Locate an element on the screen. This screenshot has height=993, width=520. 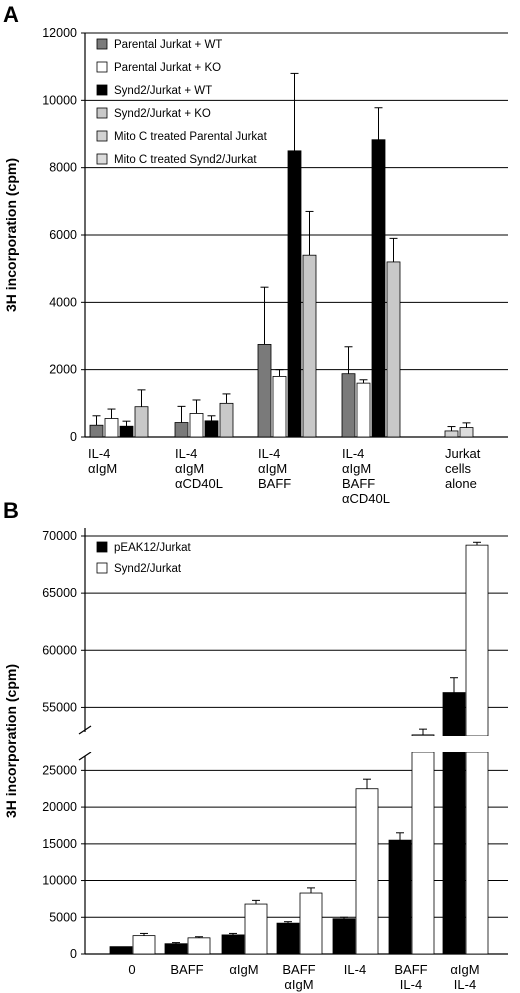
panel-a-legend-label: Mito C treated Synd2/Jurkat is located at coordinates (185, 160).